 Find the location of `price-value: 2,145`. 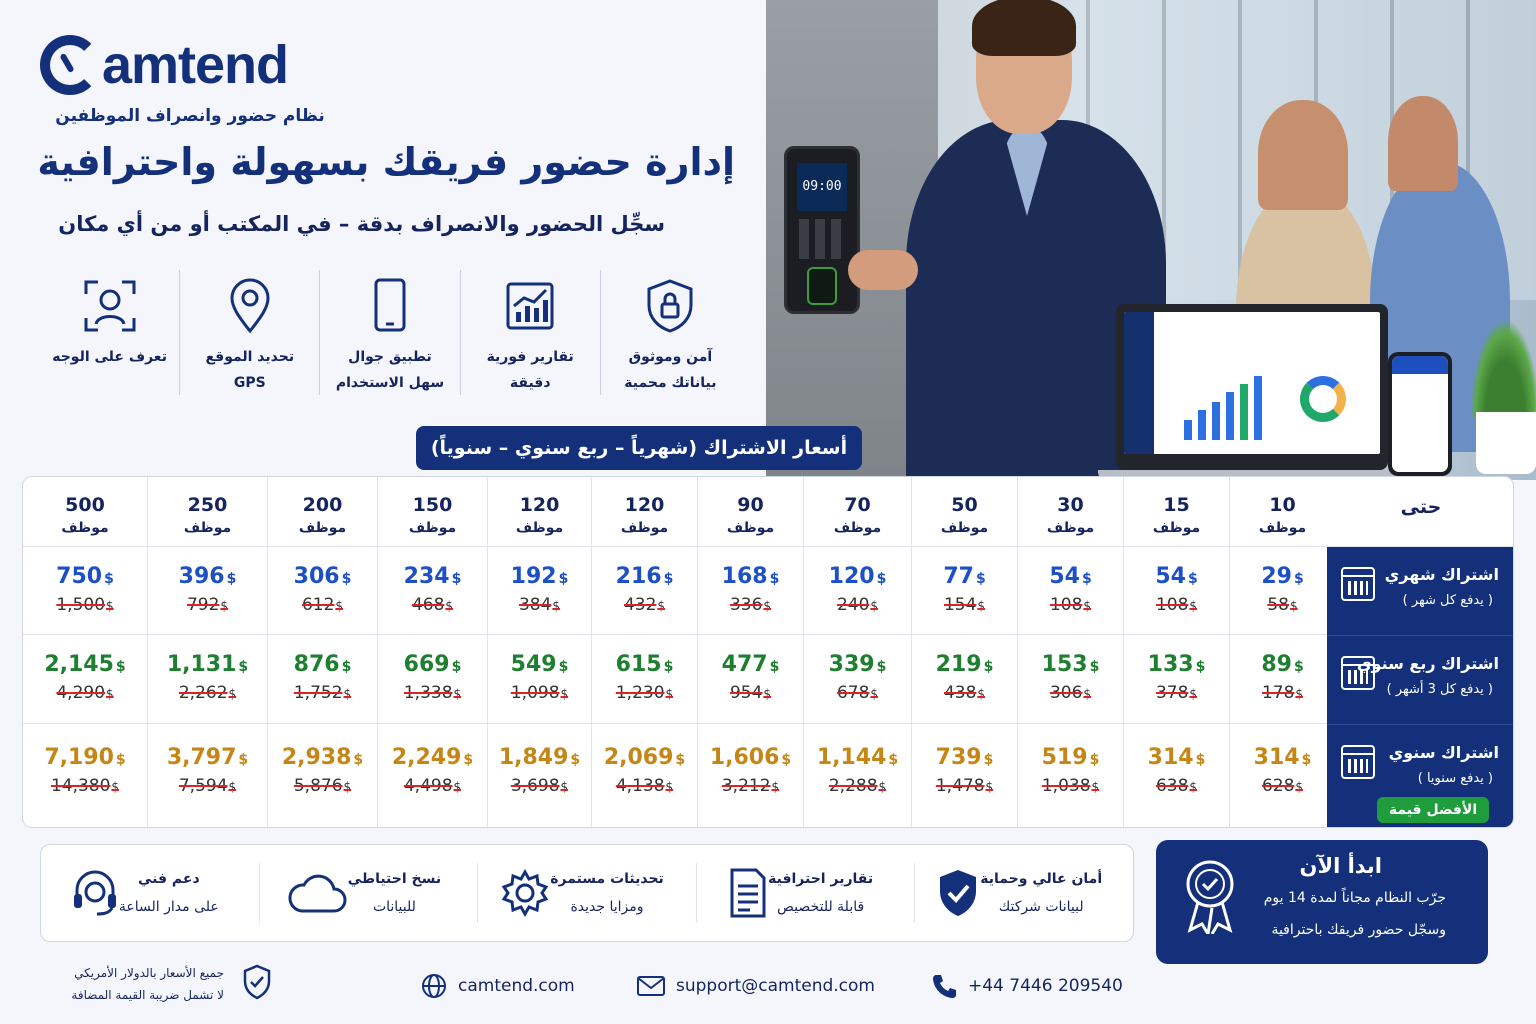

price-value: 2,145 is located at coordinates (79, 664).